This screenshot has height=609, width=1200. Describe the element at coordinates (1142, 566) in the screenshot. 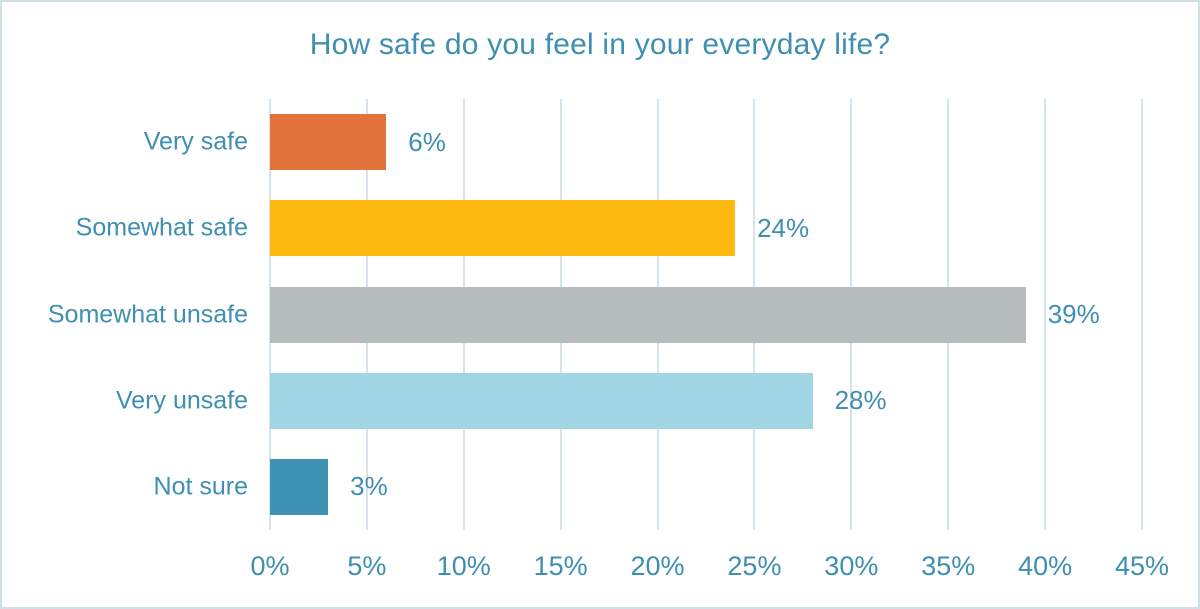

I see `x-tick-label: 45%` at that location.